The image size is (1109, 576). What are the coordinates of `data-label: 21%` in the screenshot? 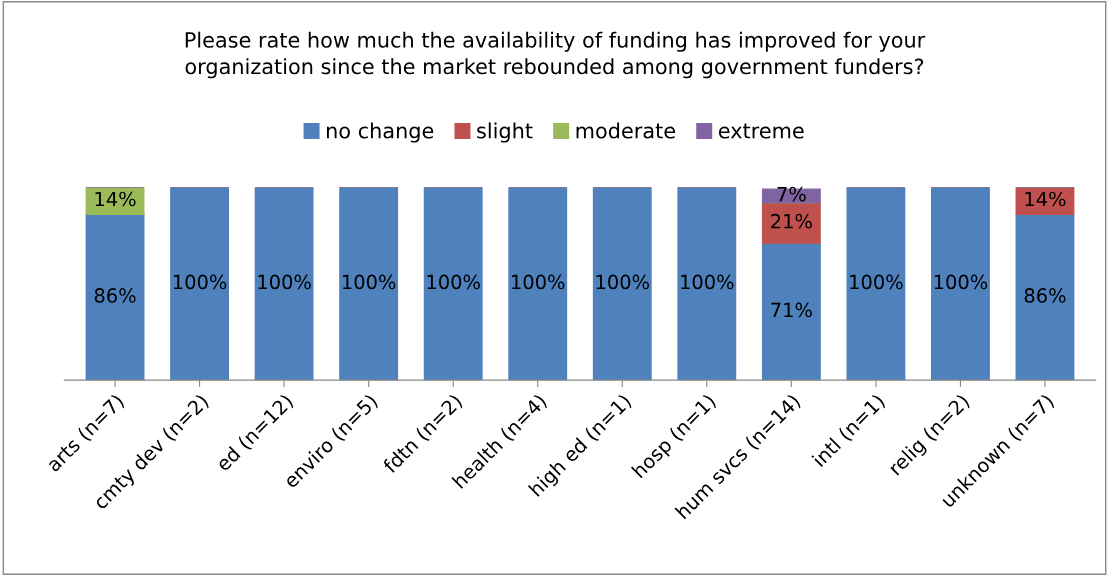 It's located at (791, 221).